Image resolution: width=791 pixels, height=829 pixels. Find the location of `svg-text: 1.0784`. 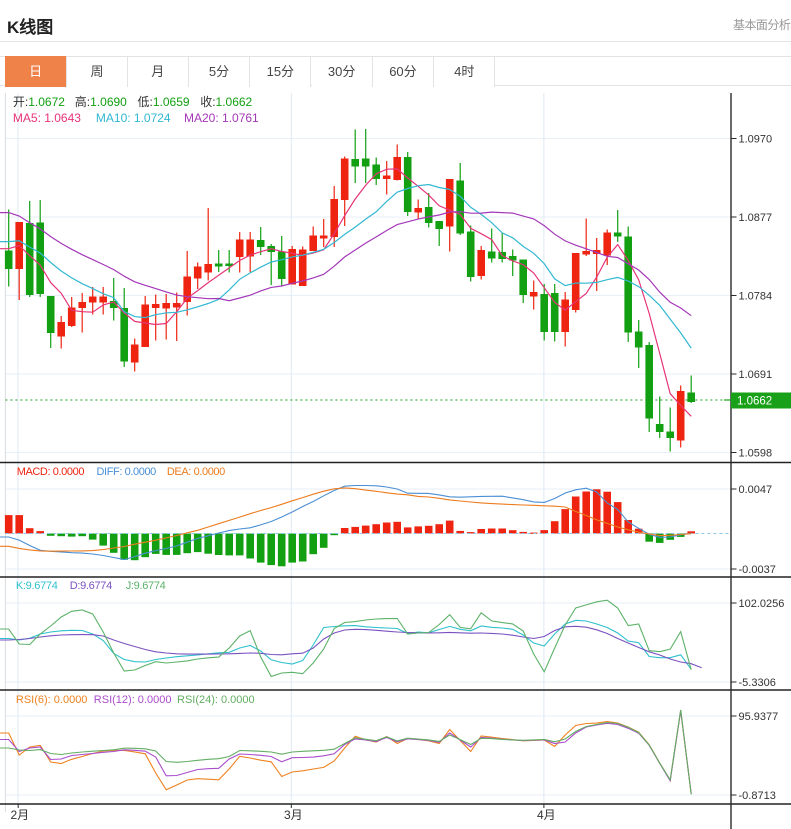

svg-text: 1.0784 is located at coordinates (756, 296).